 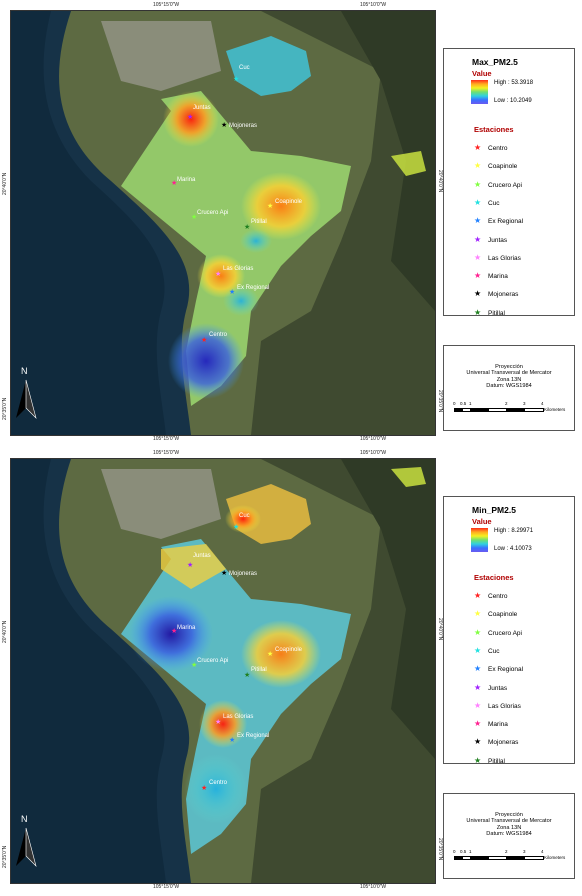 I want to click on scale-tick: 2, so click(x=506, y=851).